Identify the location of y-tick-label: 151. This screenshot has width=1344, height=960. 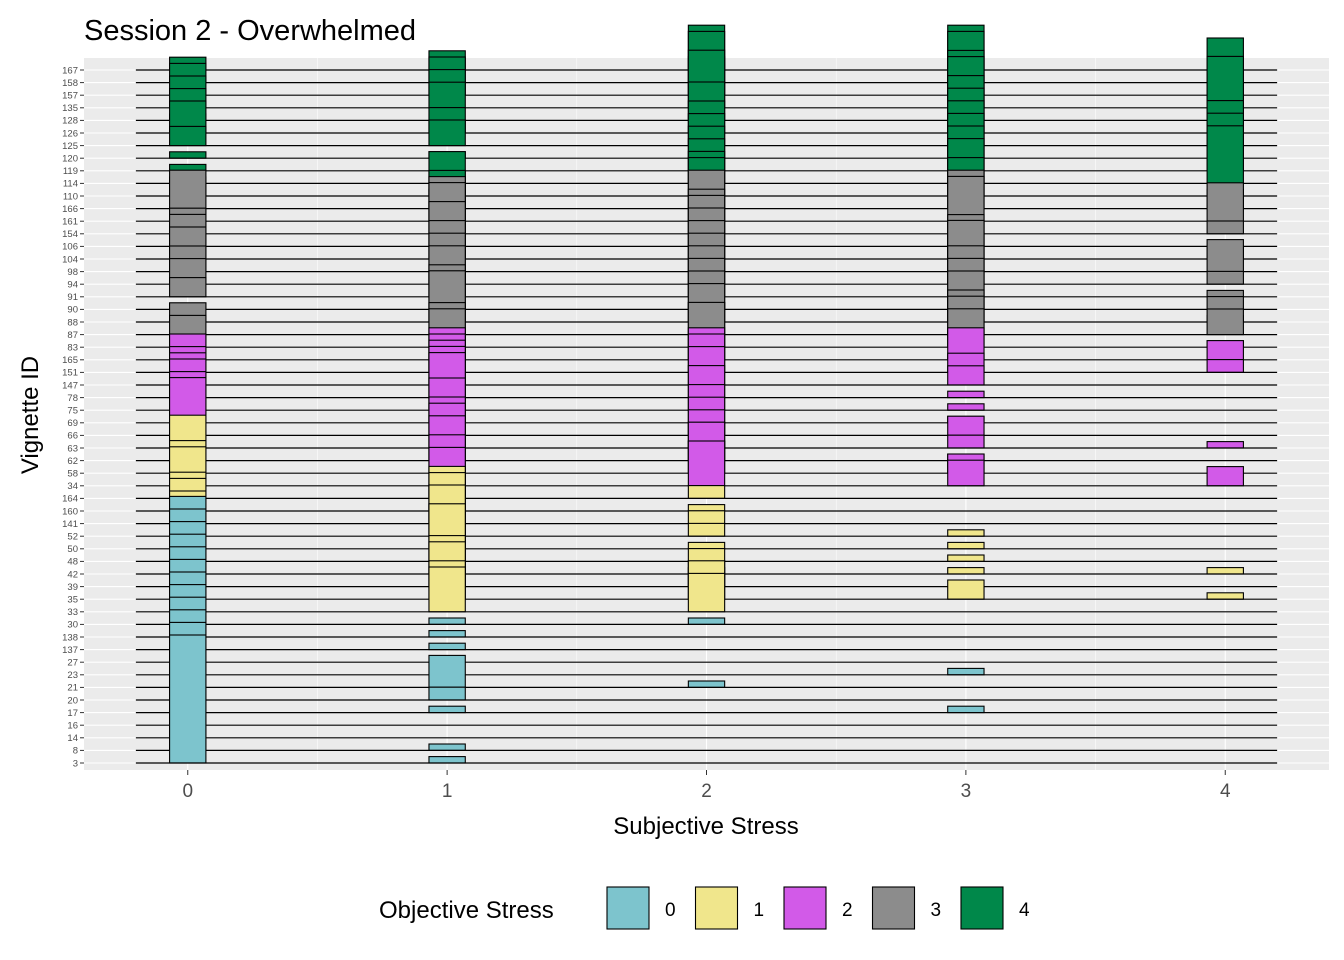
(70, 373).